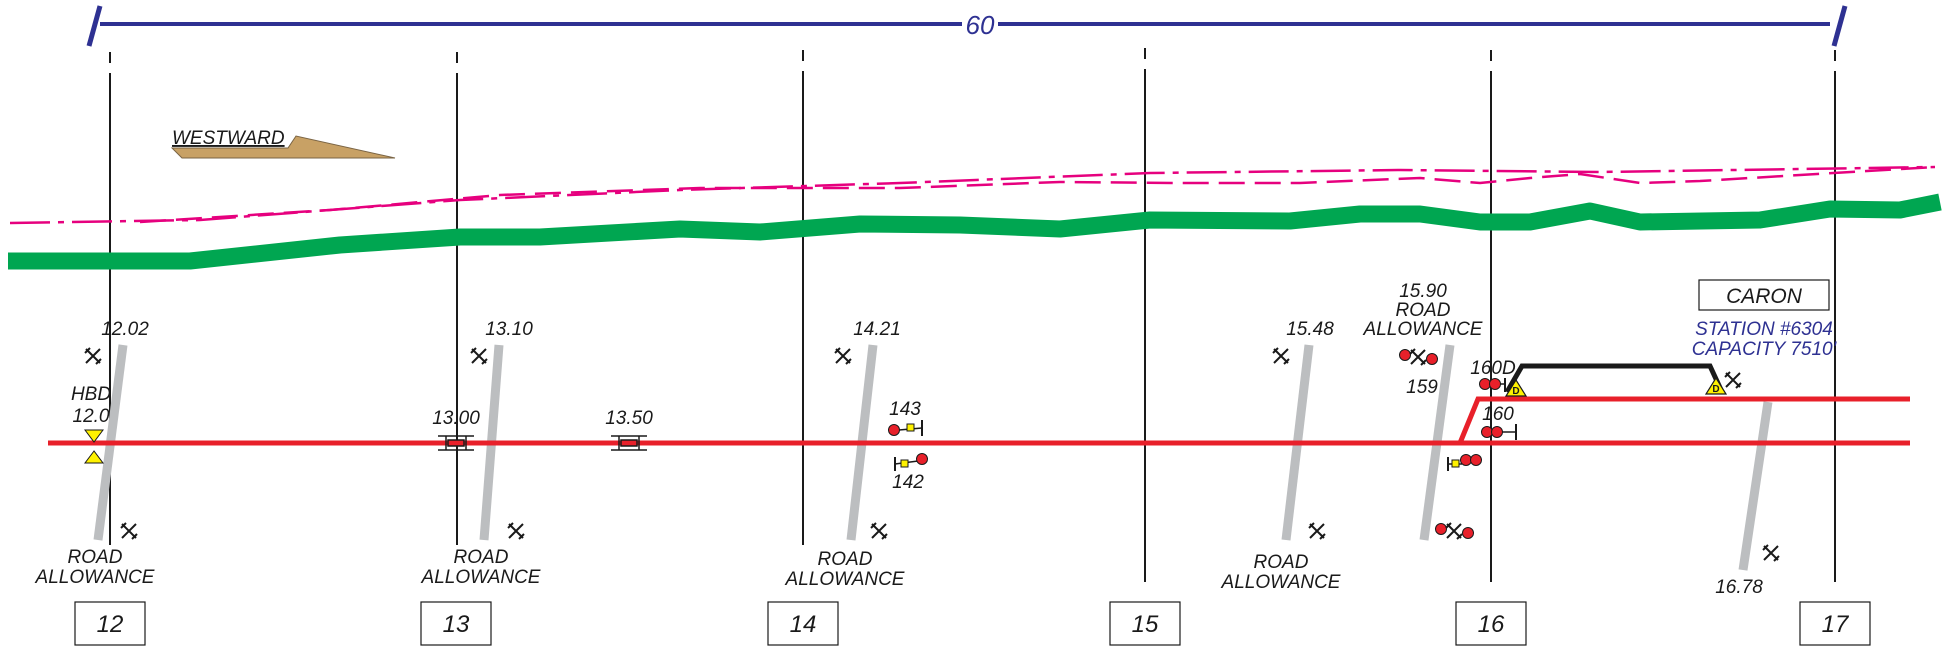 This screenshot has height=653, width=1944. I want to click on span-dimension: 60, so click(967, 26).